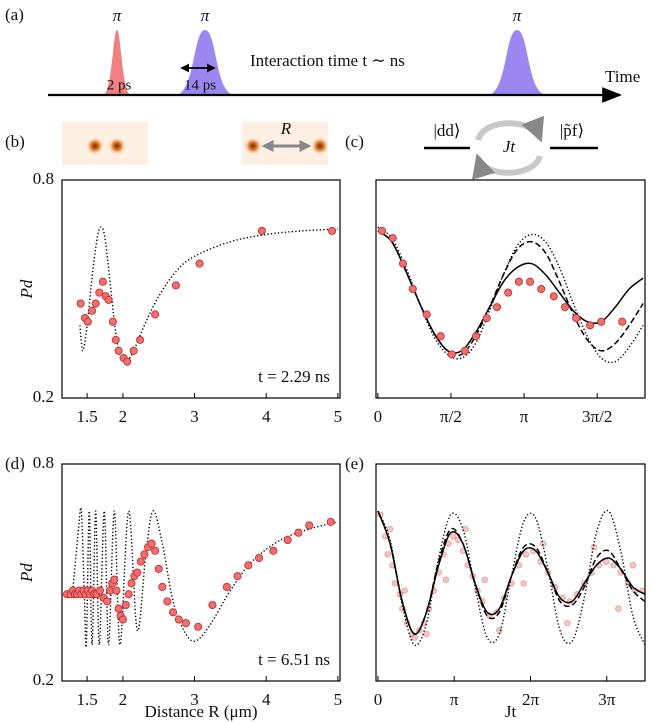  I want to click on y-tick-label: 0.2, so click(43, 679).